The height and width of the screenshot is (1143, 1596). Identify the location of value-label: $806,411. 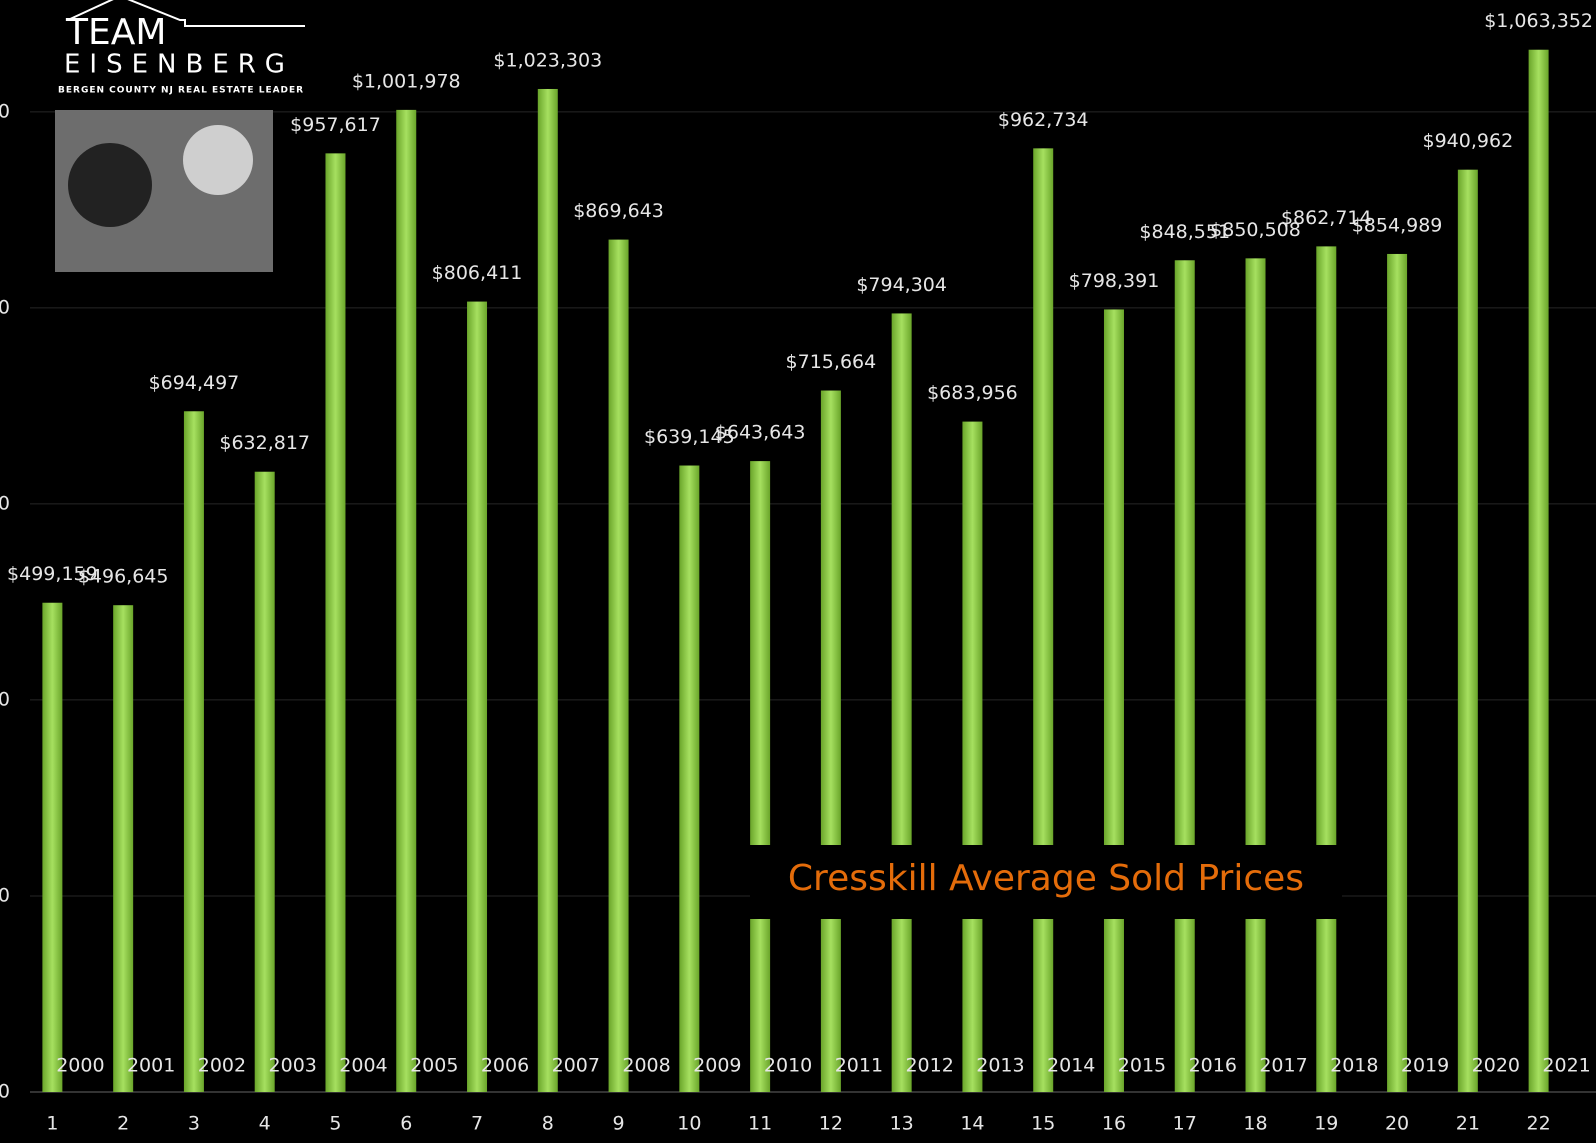
(477, 273).